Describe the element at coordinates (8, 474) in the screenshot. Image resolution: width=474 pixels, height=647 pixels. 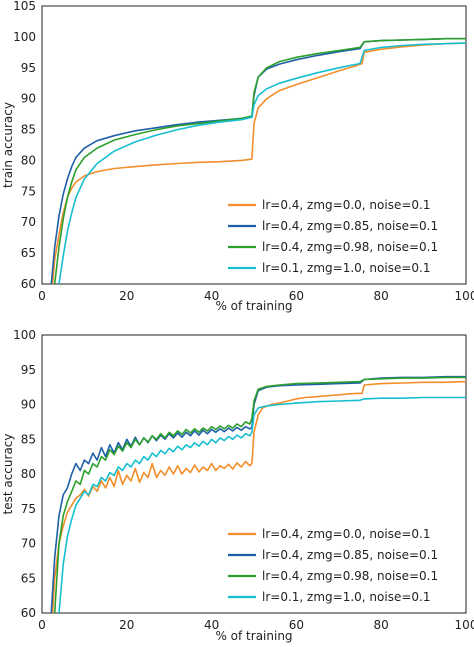
I see `y-axis-label: test accuracy` at that location.